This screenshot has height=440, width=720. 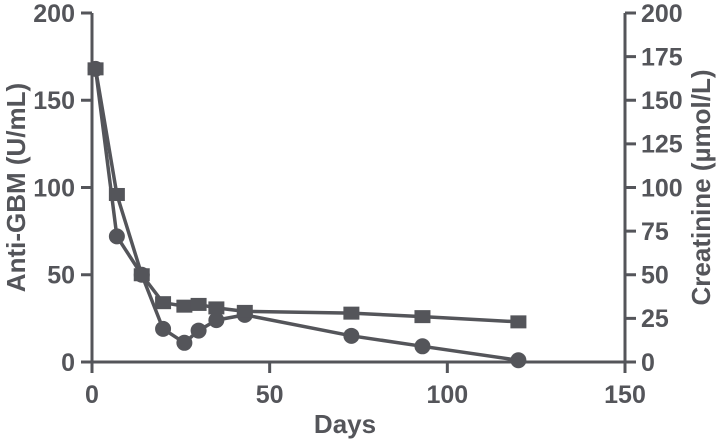 I want to click on x-axis-tick-label: 100, so click(x=447, y=395).